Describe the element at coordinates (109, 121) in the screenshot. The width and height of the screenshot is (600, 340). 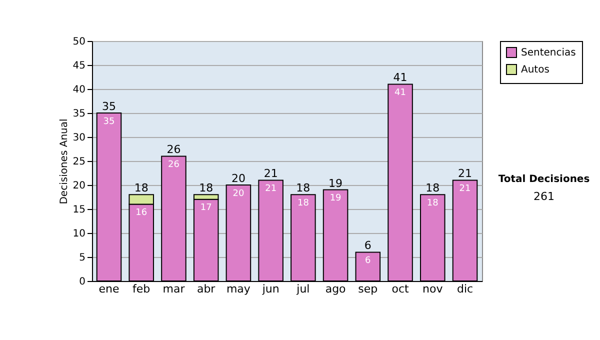
I see `data-label: 35` at that location.